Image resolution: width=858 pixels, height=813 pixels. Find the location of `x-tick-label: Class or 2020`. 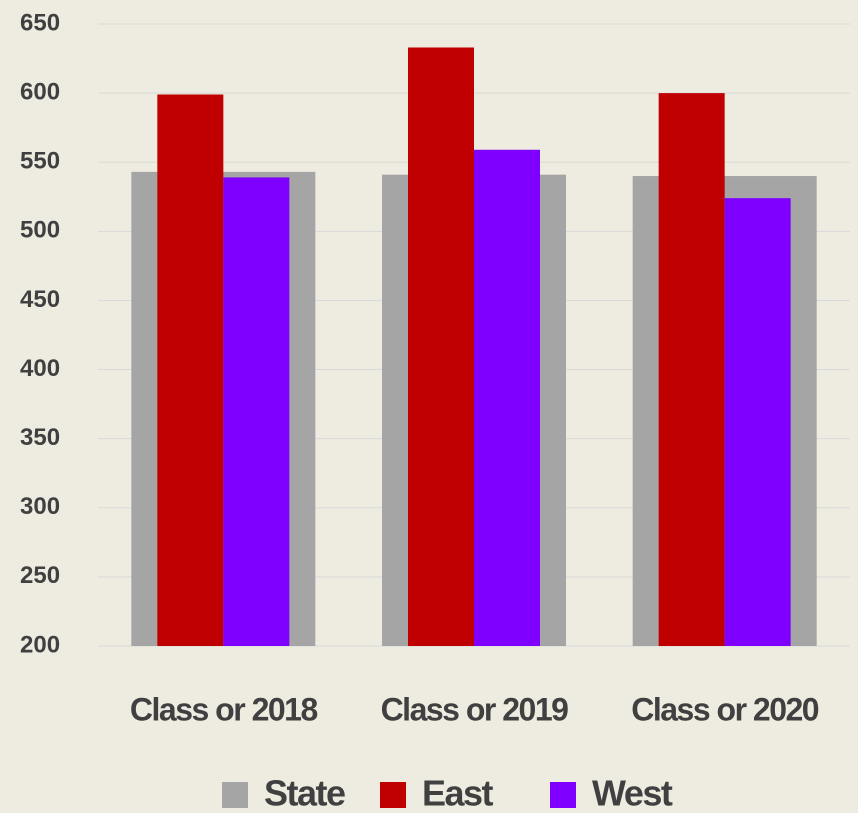

x-tick-label: Class or 2020 is located at coordinates (725, 709).